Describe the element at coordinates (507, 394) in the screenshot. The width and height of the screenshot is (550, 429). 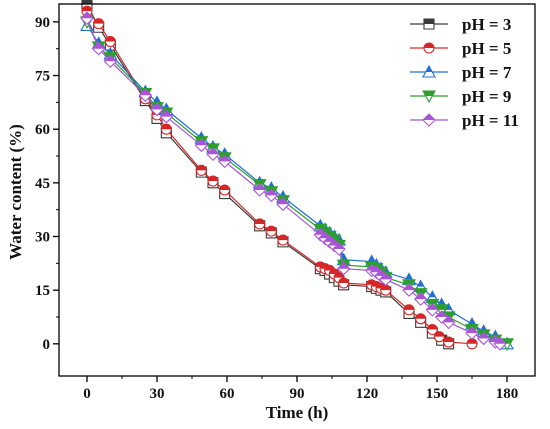
I see `x-tick-label: 180` at that location.